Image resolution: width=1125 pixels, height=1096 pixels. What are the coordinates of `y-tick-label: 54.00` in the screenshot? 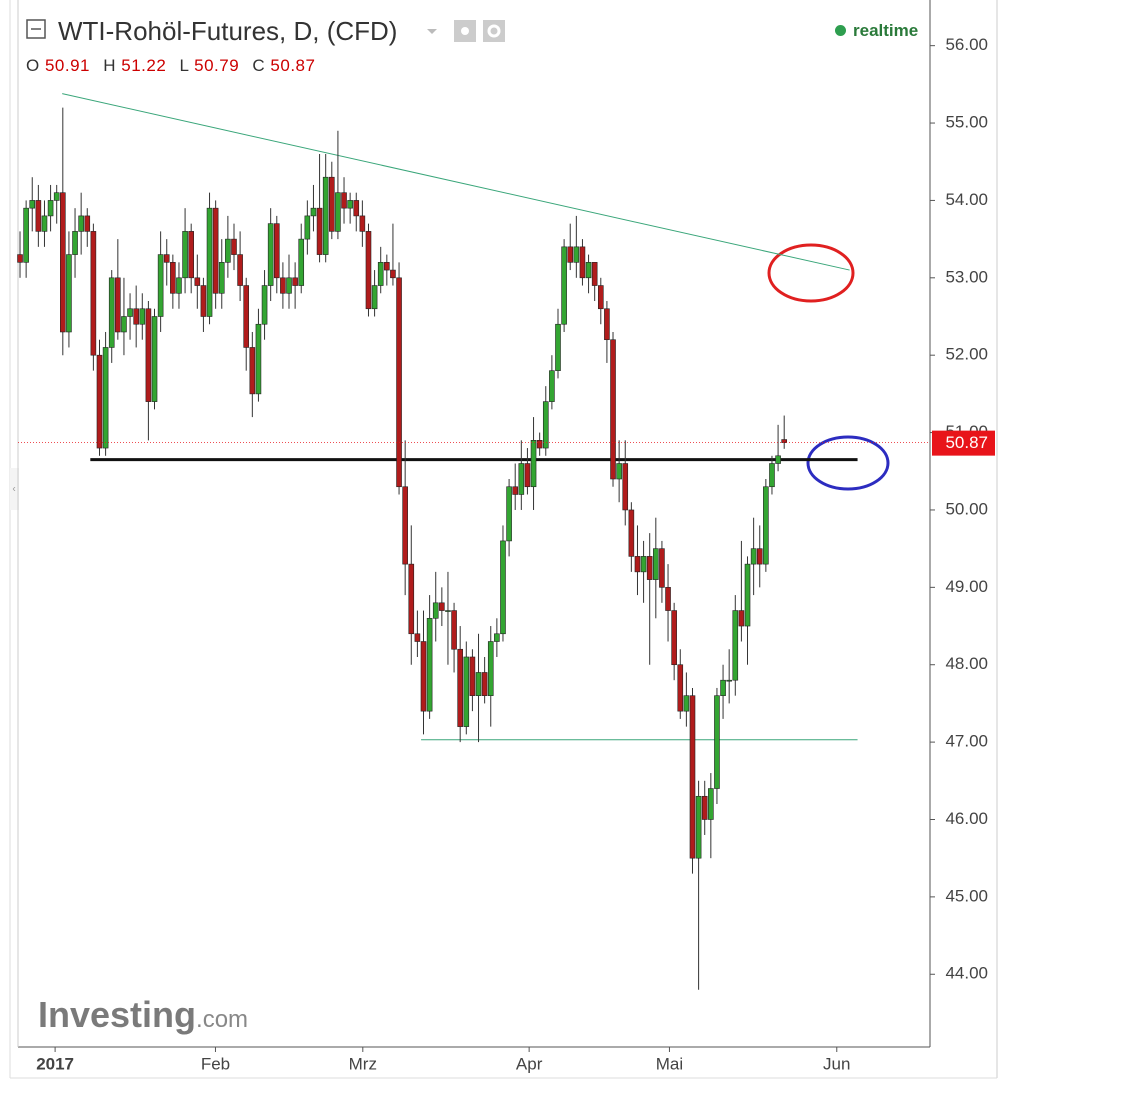 It's located at (966, 199).